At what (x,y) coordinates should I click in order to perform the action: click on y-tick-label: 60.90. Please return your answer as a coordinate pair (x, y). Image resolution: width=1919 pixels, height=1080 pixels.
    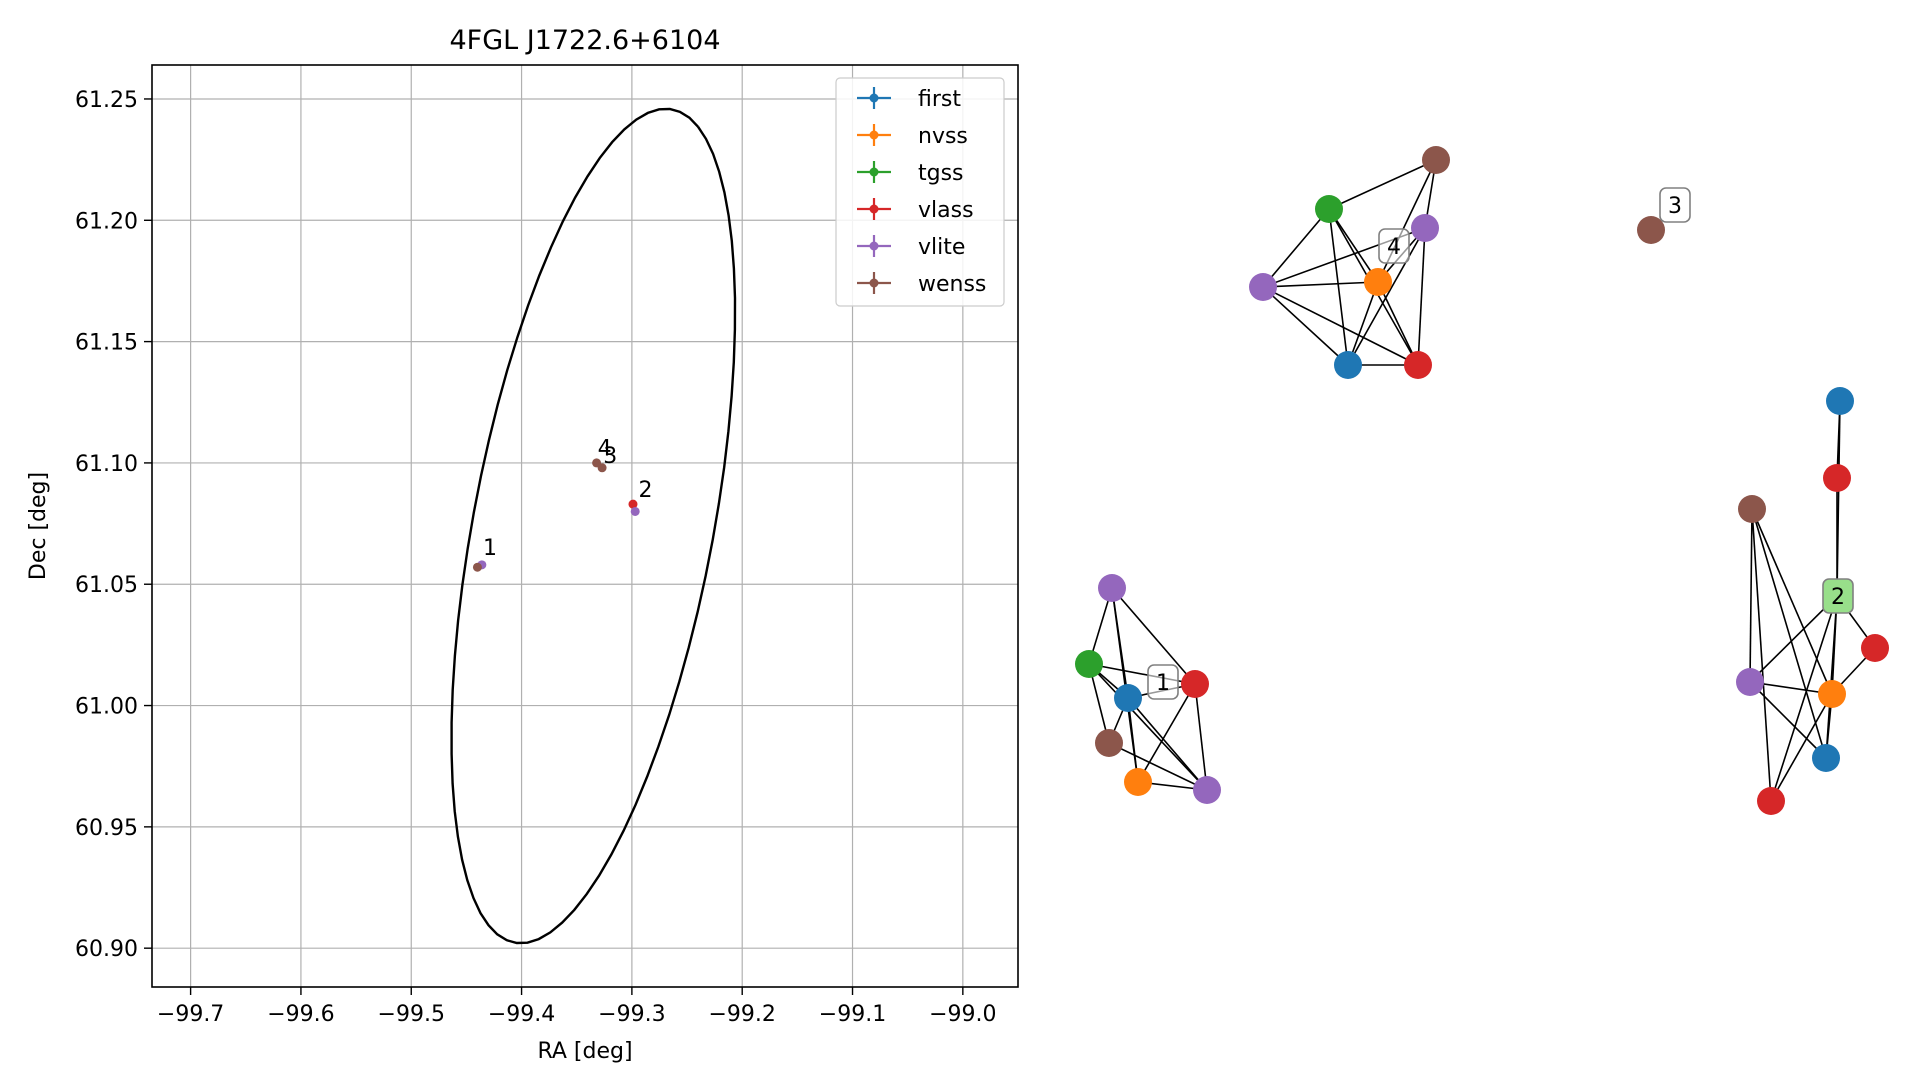
    Looking at the image, I should click on (106, 949).